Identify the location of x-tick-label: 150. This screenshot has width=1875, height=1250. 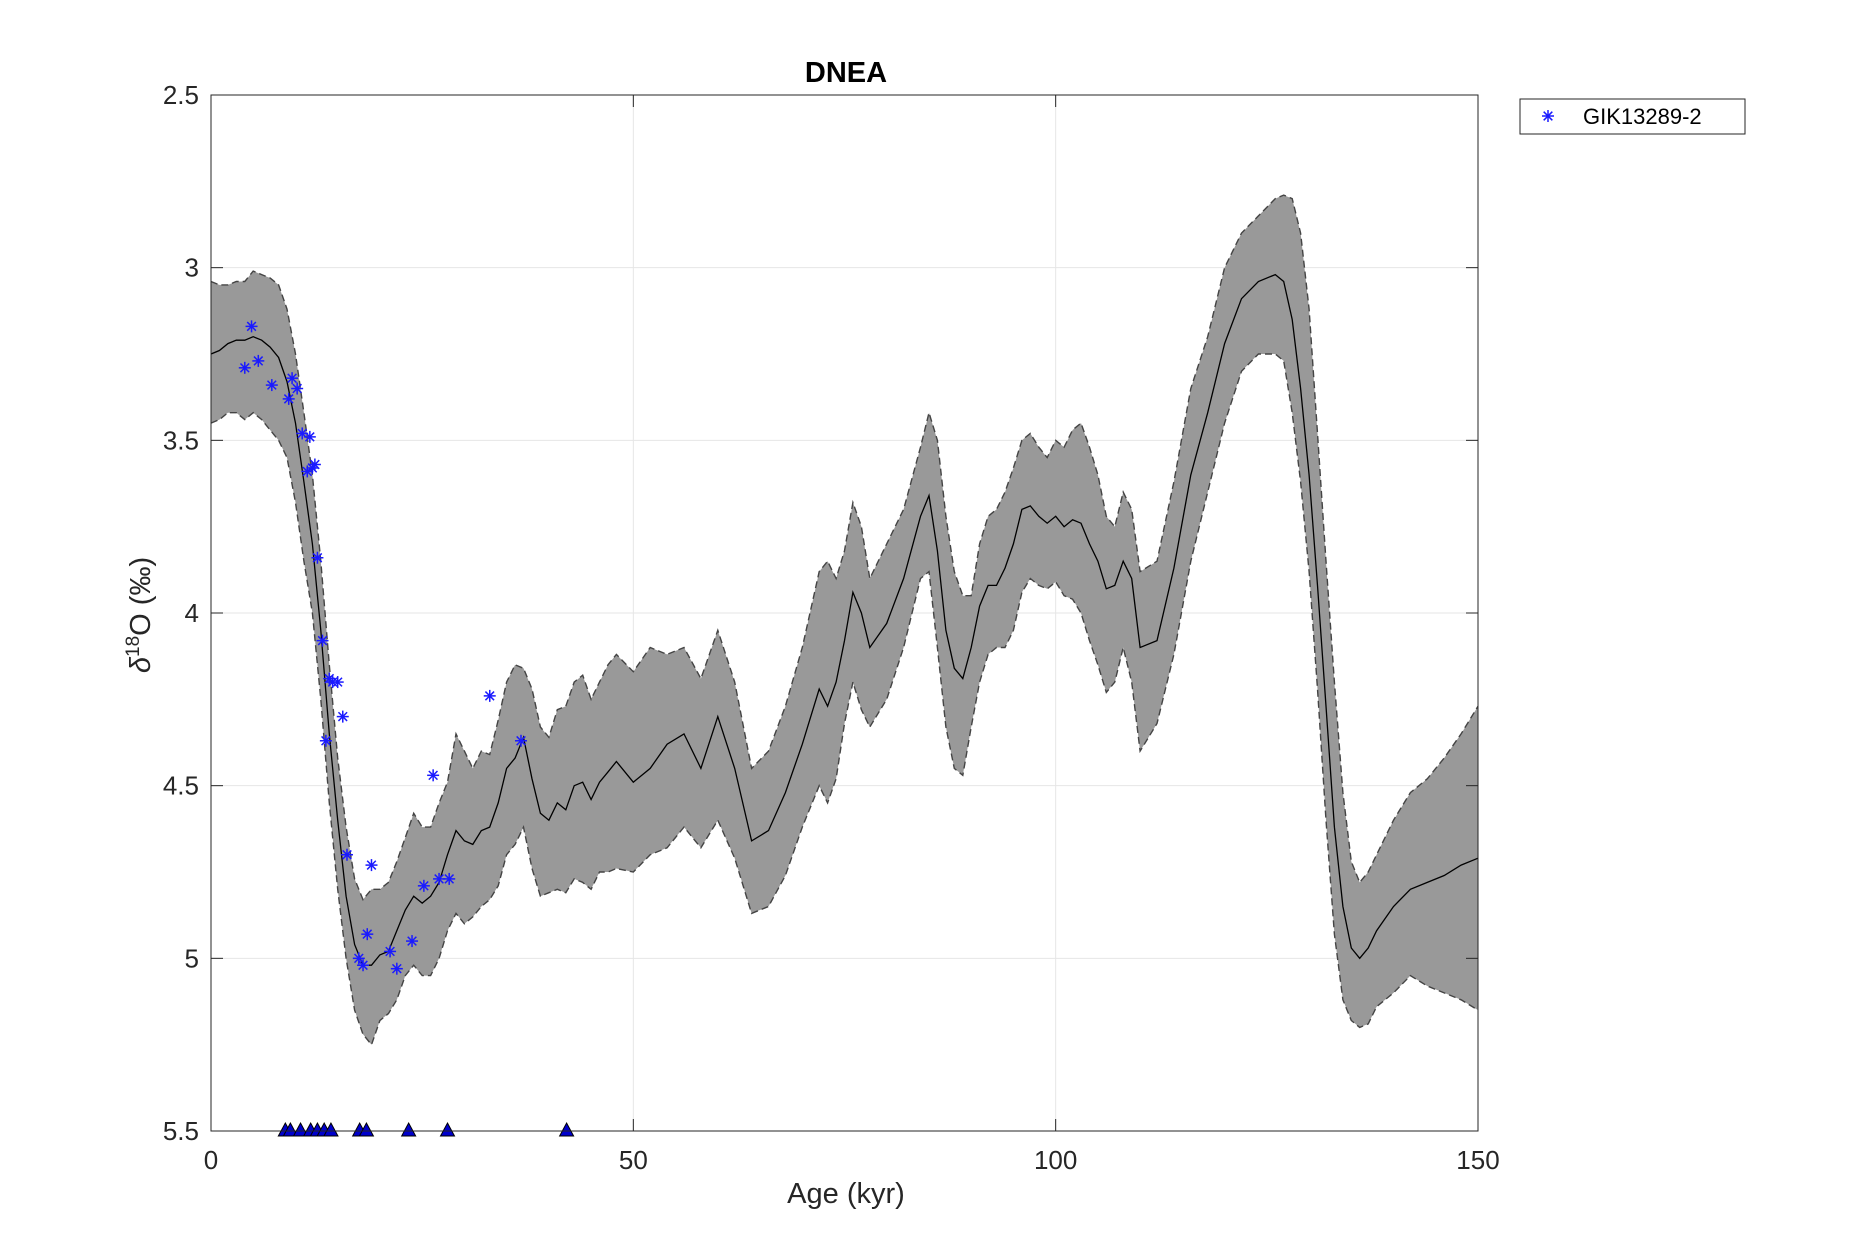
(1477, 1160).